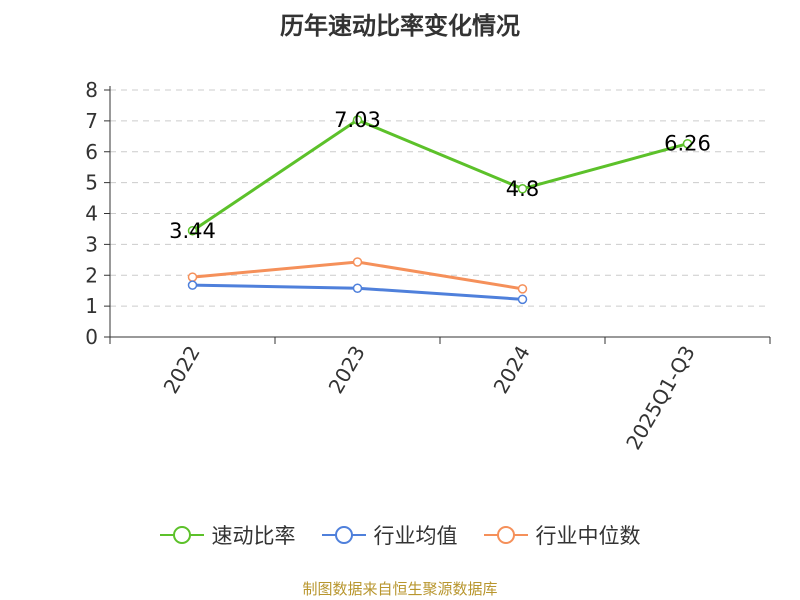 The width and height of the screenshot is (800, 600). I want to click on y-tick-label: 5, so click(91, 183).